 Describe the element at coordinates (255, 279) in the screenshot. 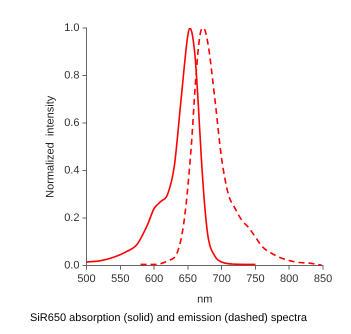

I see `x-tick-label: 750` at that location.